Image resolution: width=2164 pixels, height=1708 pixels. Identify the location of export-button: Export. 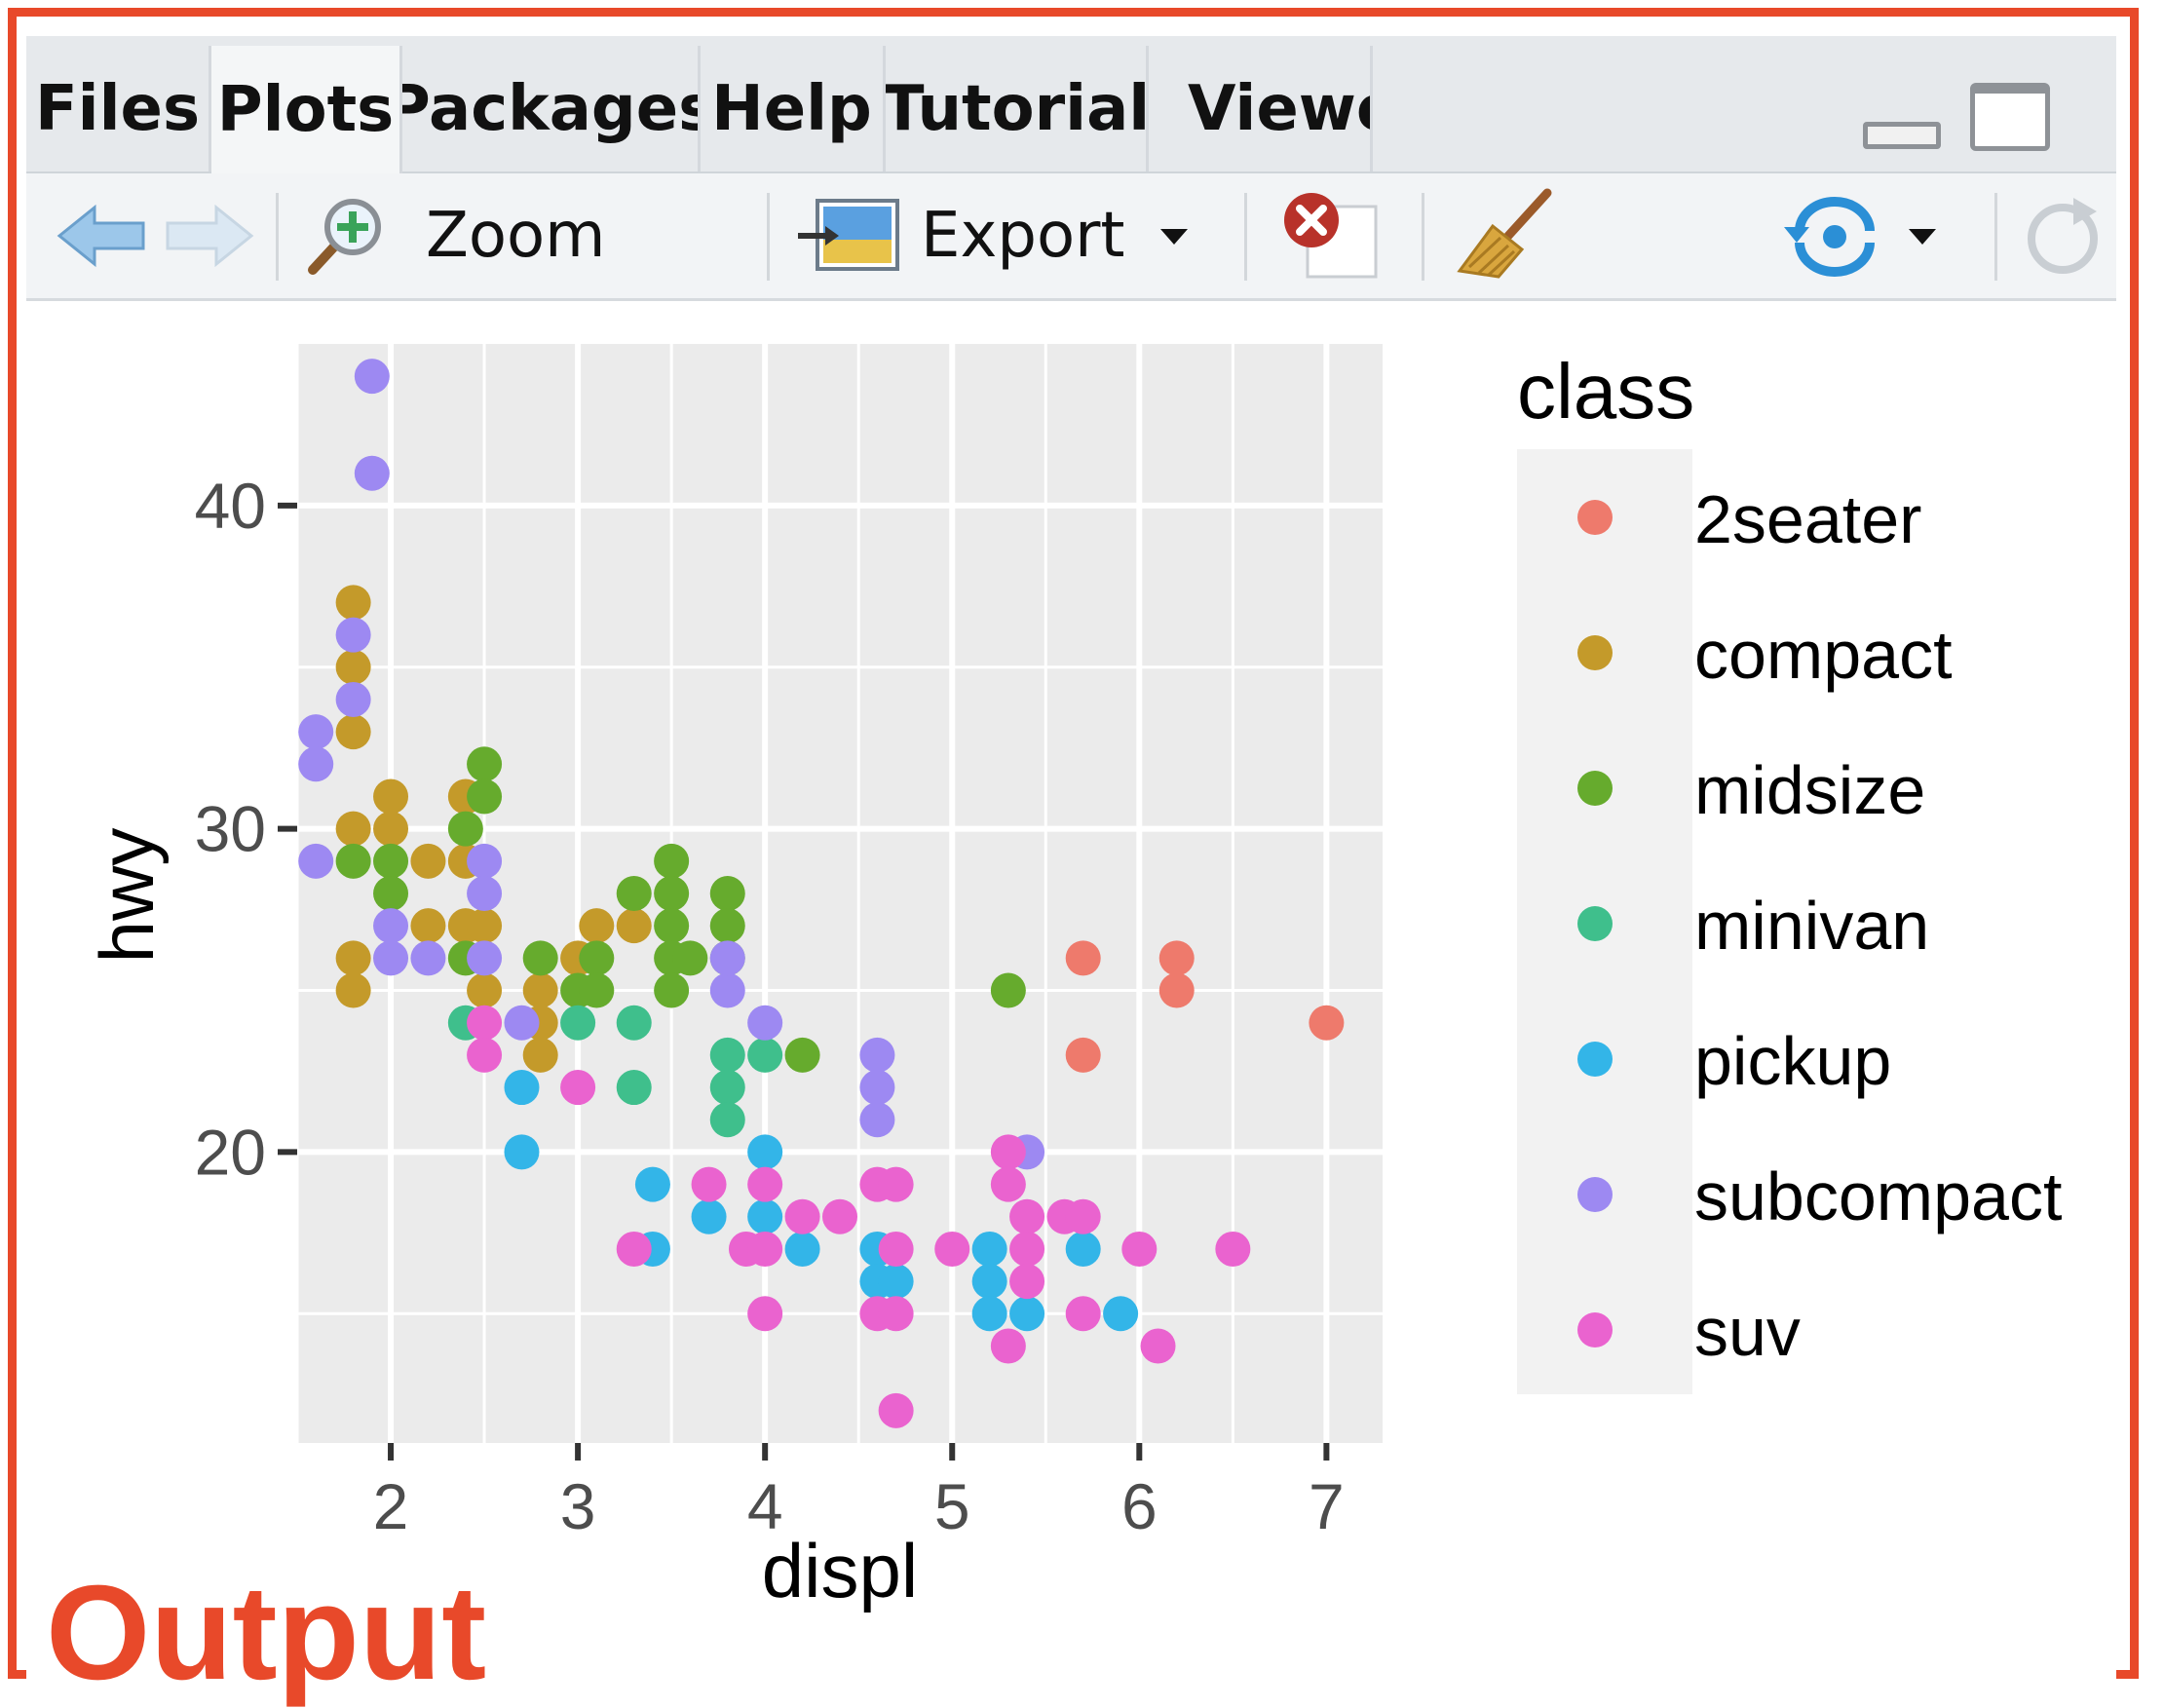
(1011, 236).